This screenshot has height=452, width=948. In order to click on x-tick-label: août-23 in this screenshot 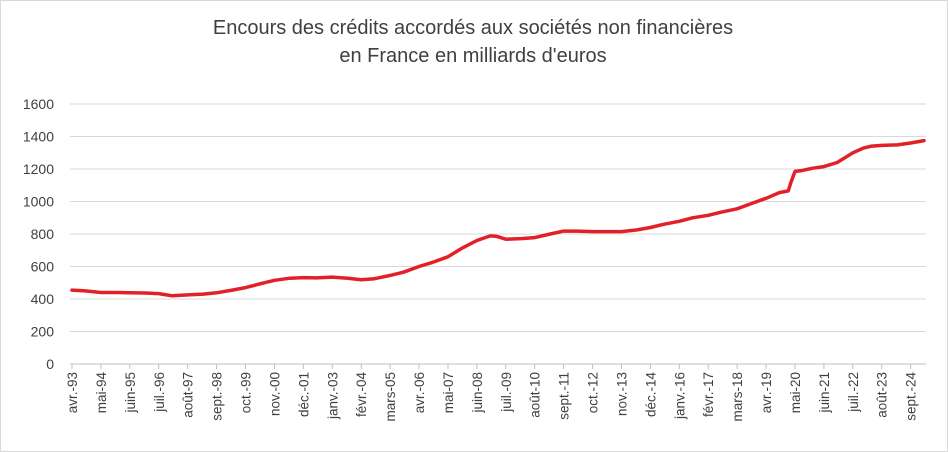, I will do `click(882, 395)`.